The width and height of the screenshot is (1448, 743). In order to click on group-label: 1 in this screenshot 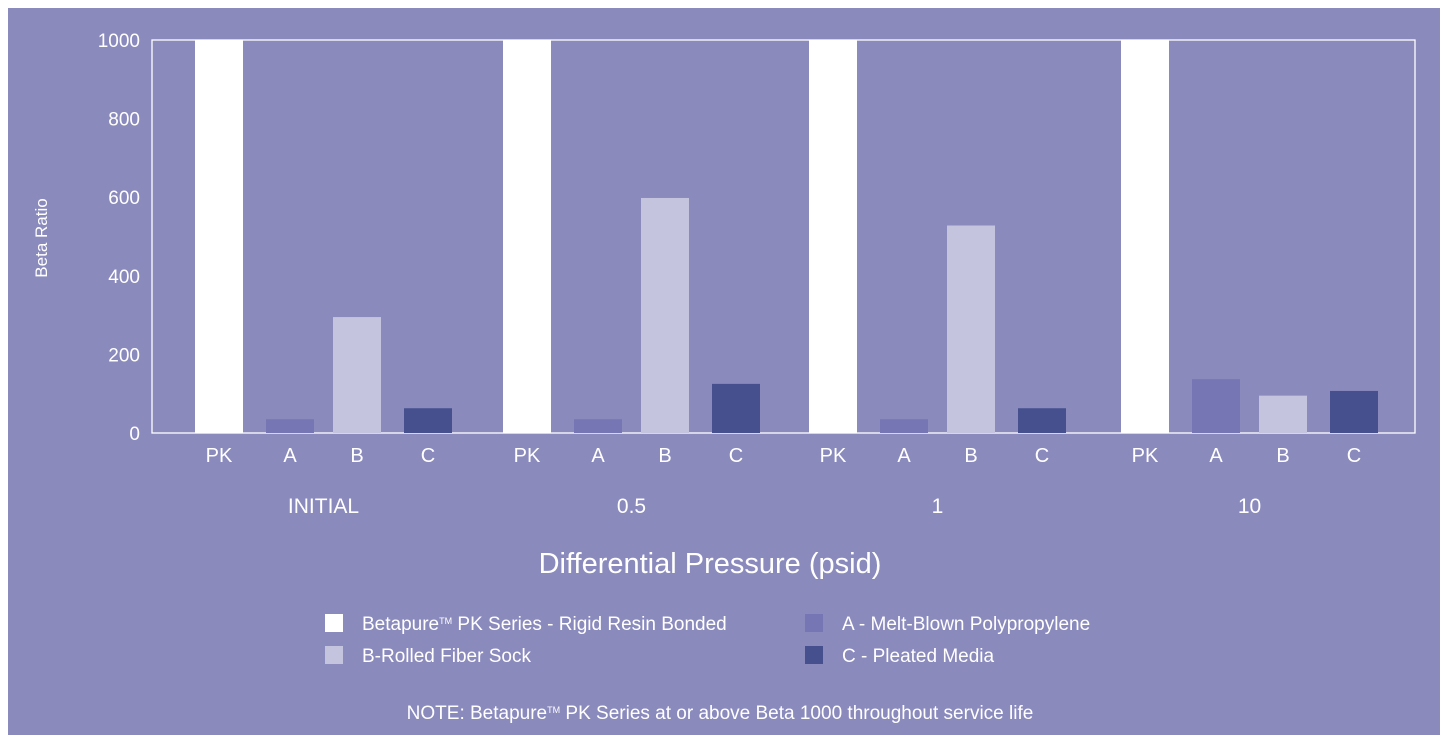, I will do `click(938, 506)`.